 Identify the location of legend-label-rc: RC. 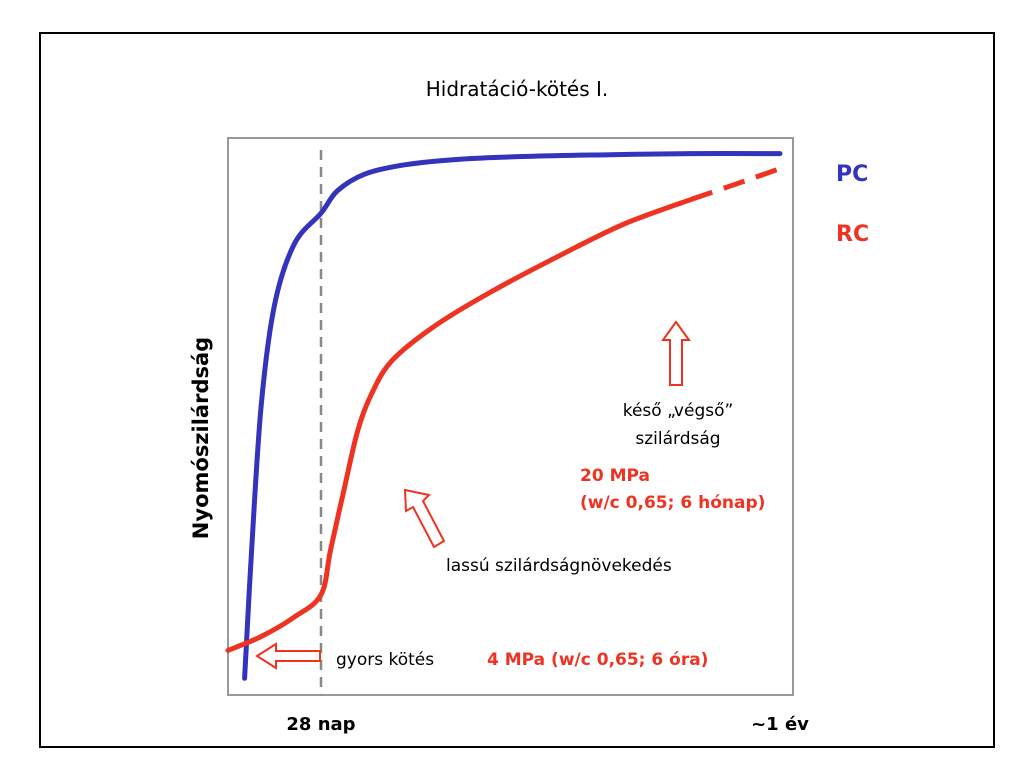
(852, 234).